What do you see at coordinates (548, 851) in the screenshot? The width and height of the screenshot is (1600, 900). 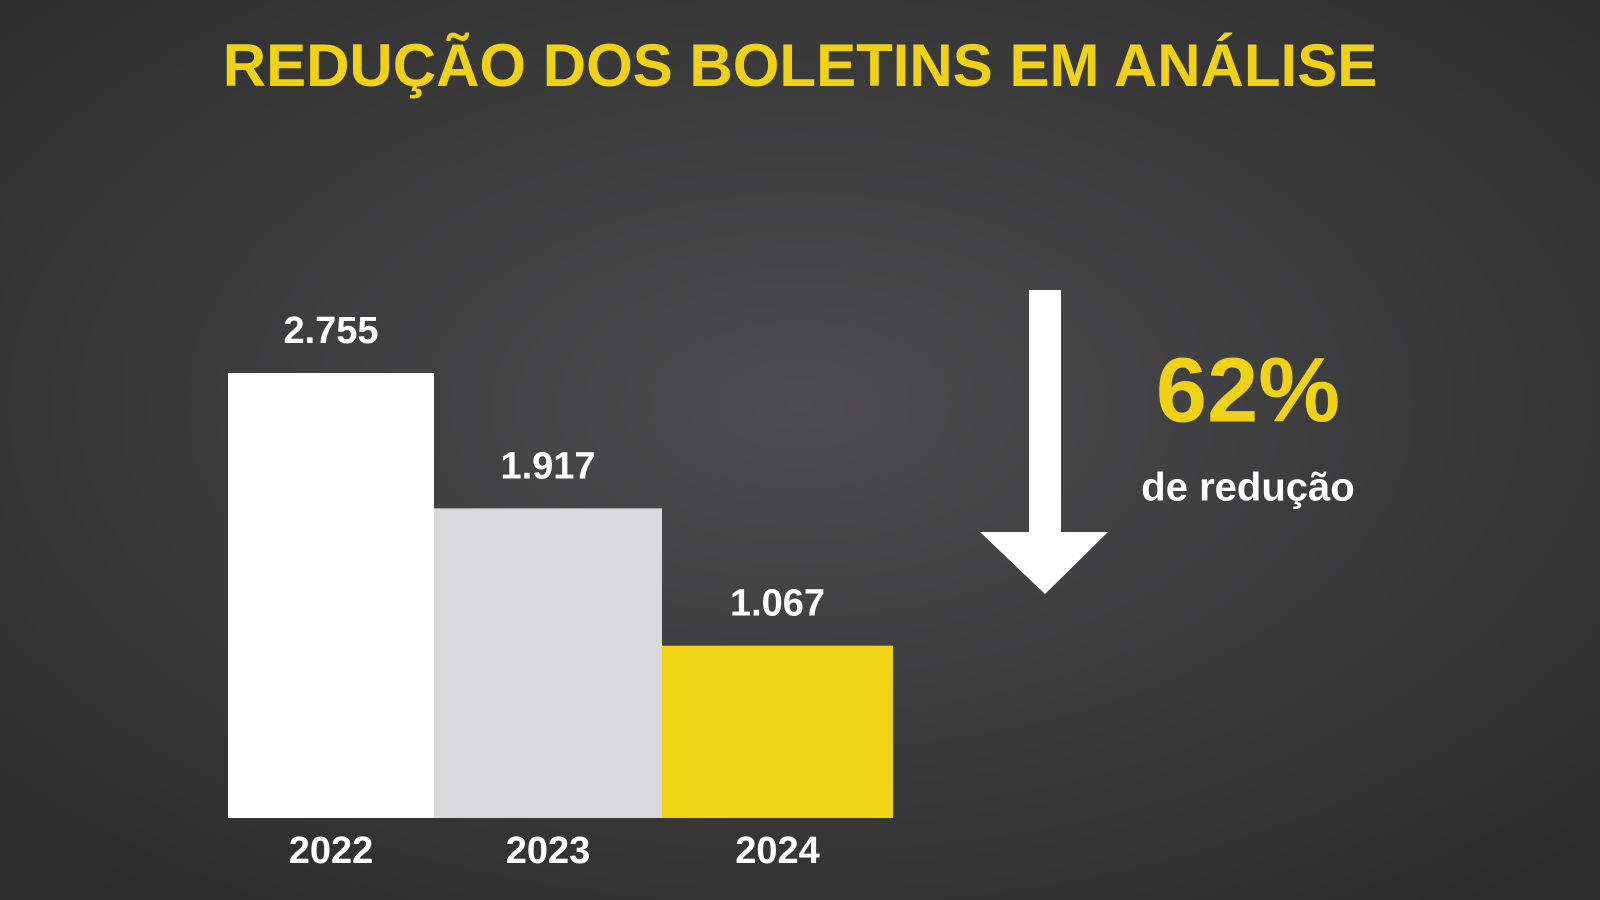 I see `x-tick-label: 2023` at bounding box center [548, 851].